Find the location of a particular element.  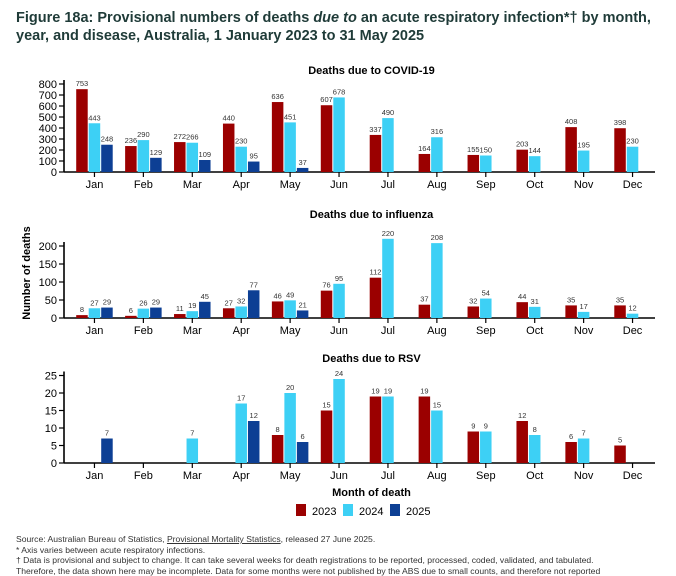

data-label: 76 is located at coordinates (326, 285).